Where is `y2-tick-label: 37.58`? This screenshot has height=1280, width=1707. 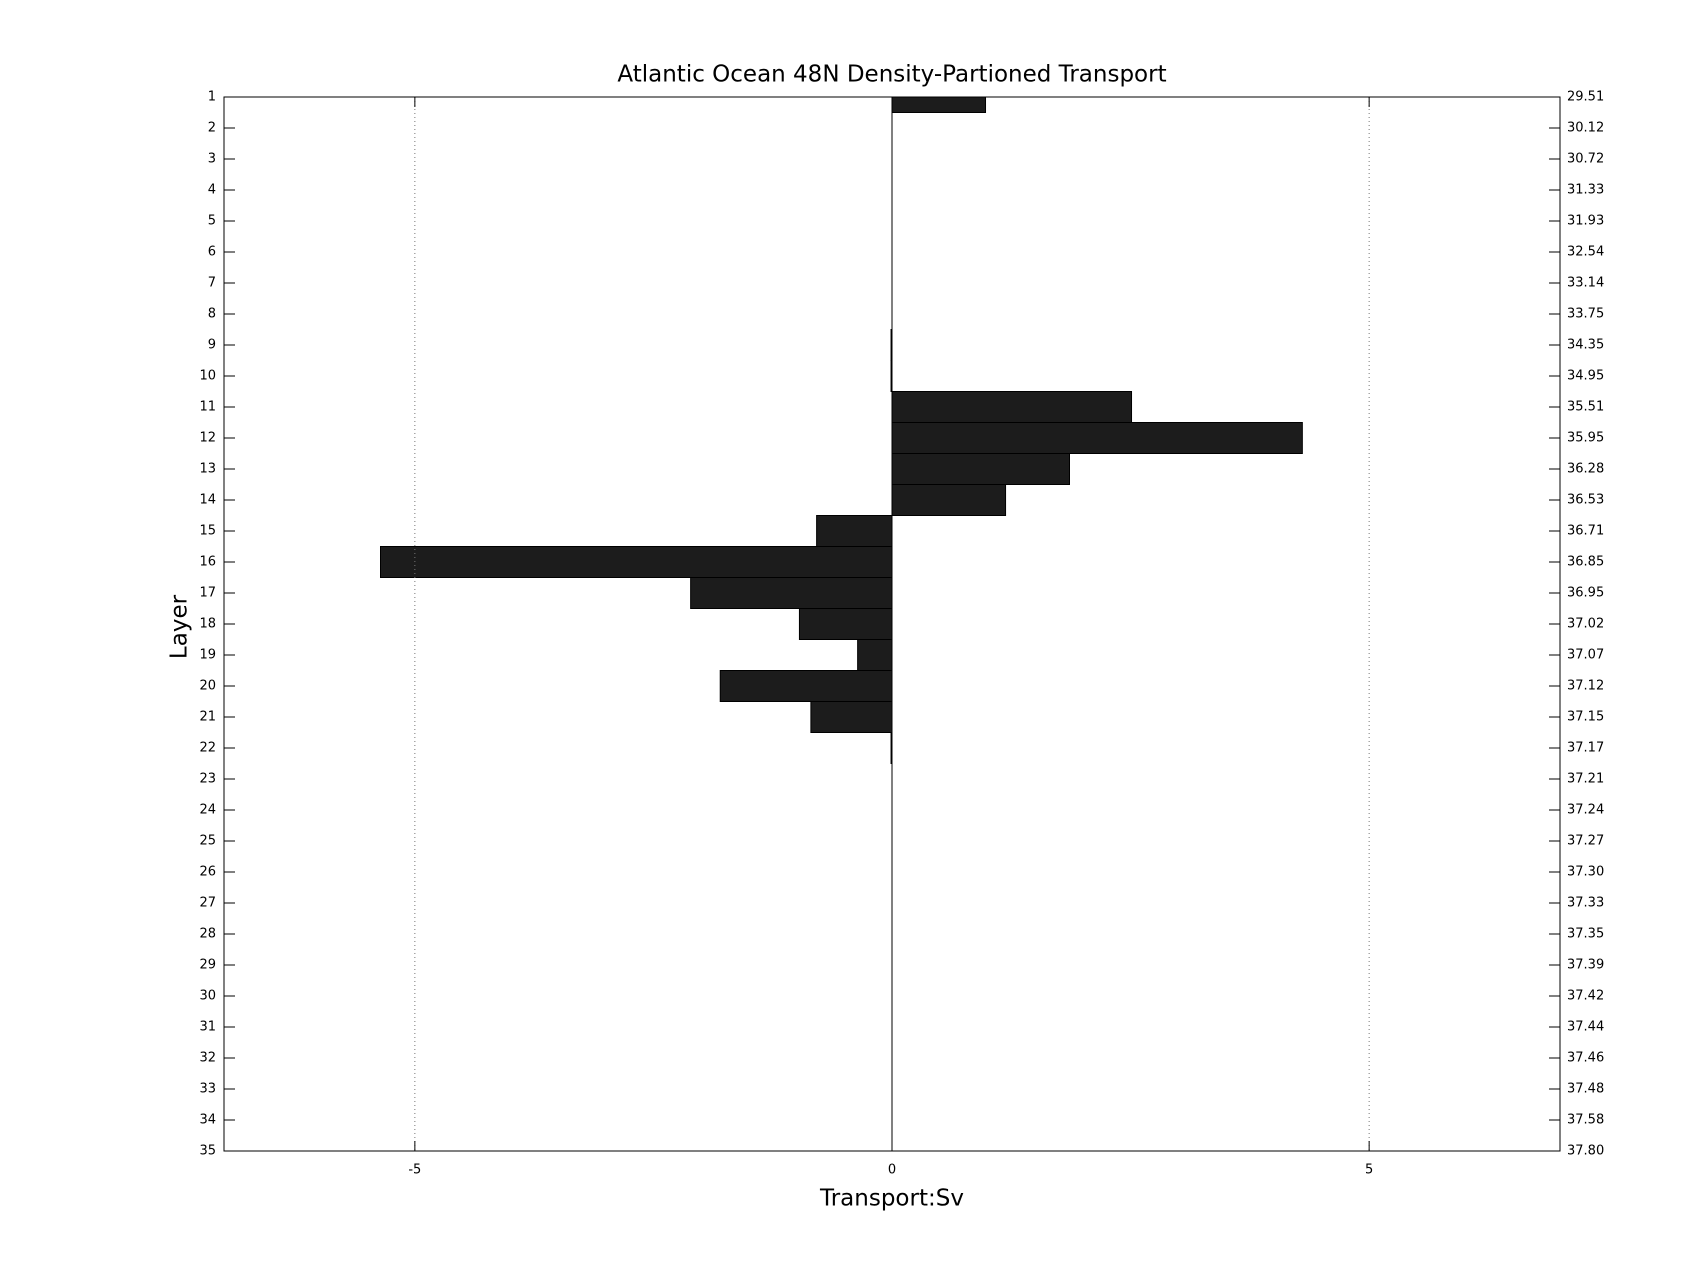
y2-tick-label: 37.58 is located at coordinates (1585, 1120).